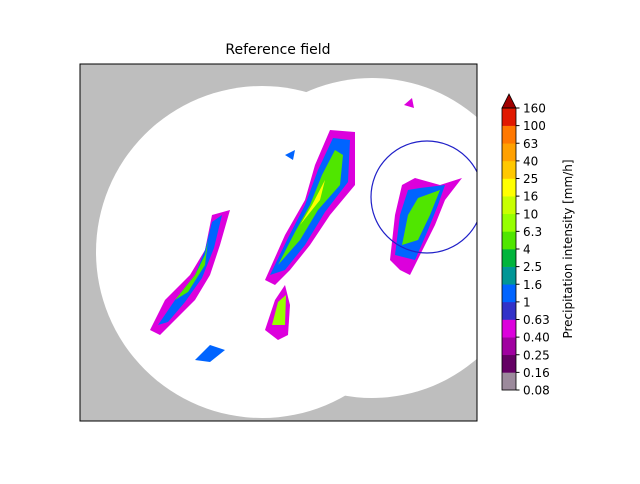  Describe the element at coordinates (530, 197) in the screenshot. I see `colorbar-tick-label: 16` at that location.